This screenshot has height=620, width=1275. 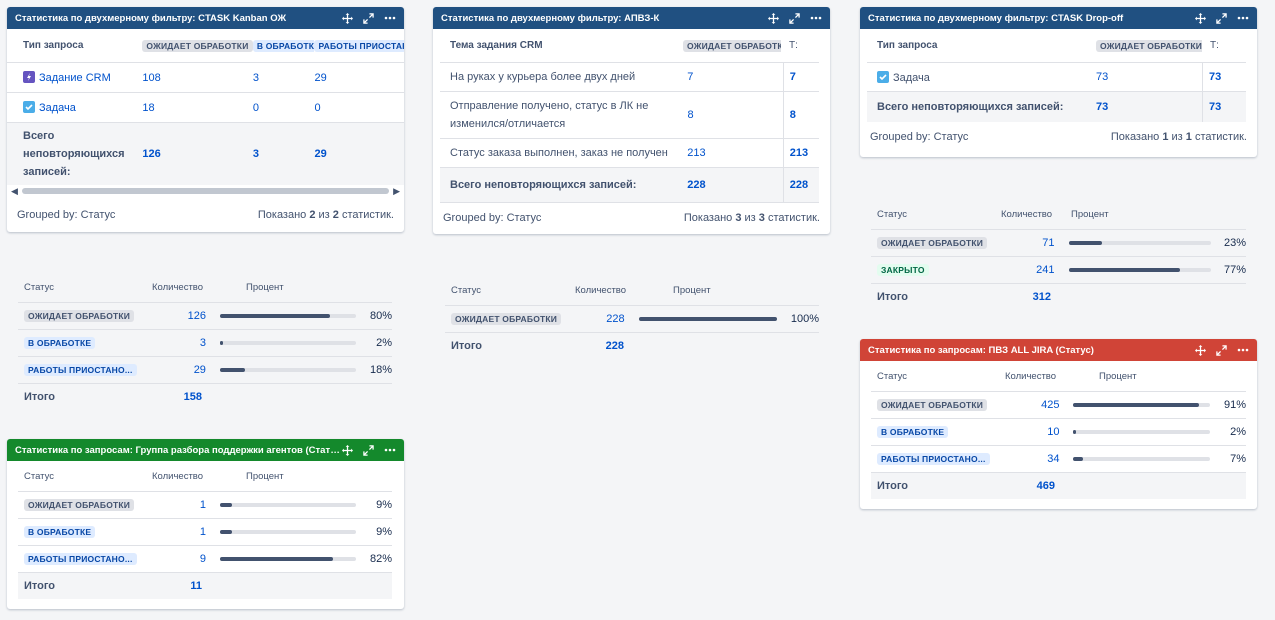 I want to click on cell-value: 7, so click(x=690, y=77).